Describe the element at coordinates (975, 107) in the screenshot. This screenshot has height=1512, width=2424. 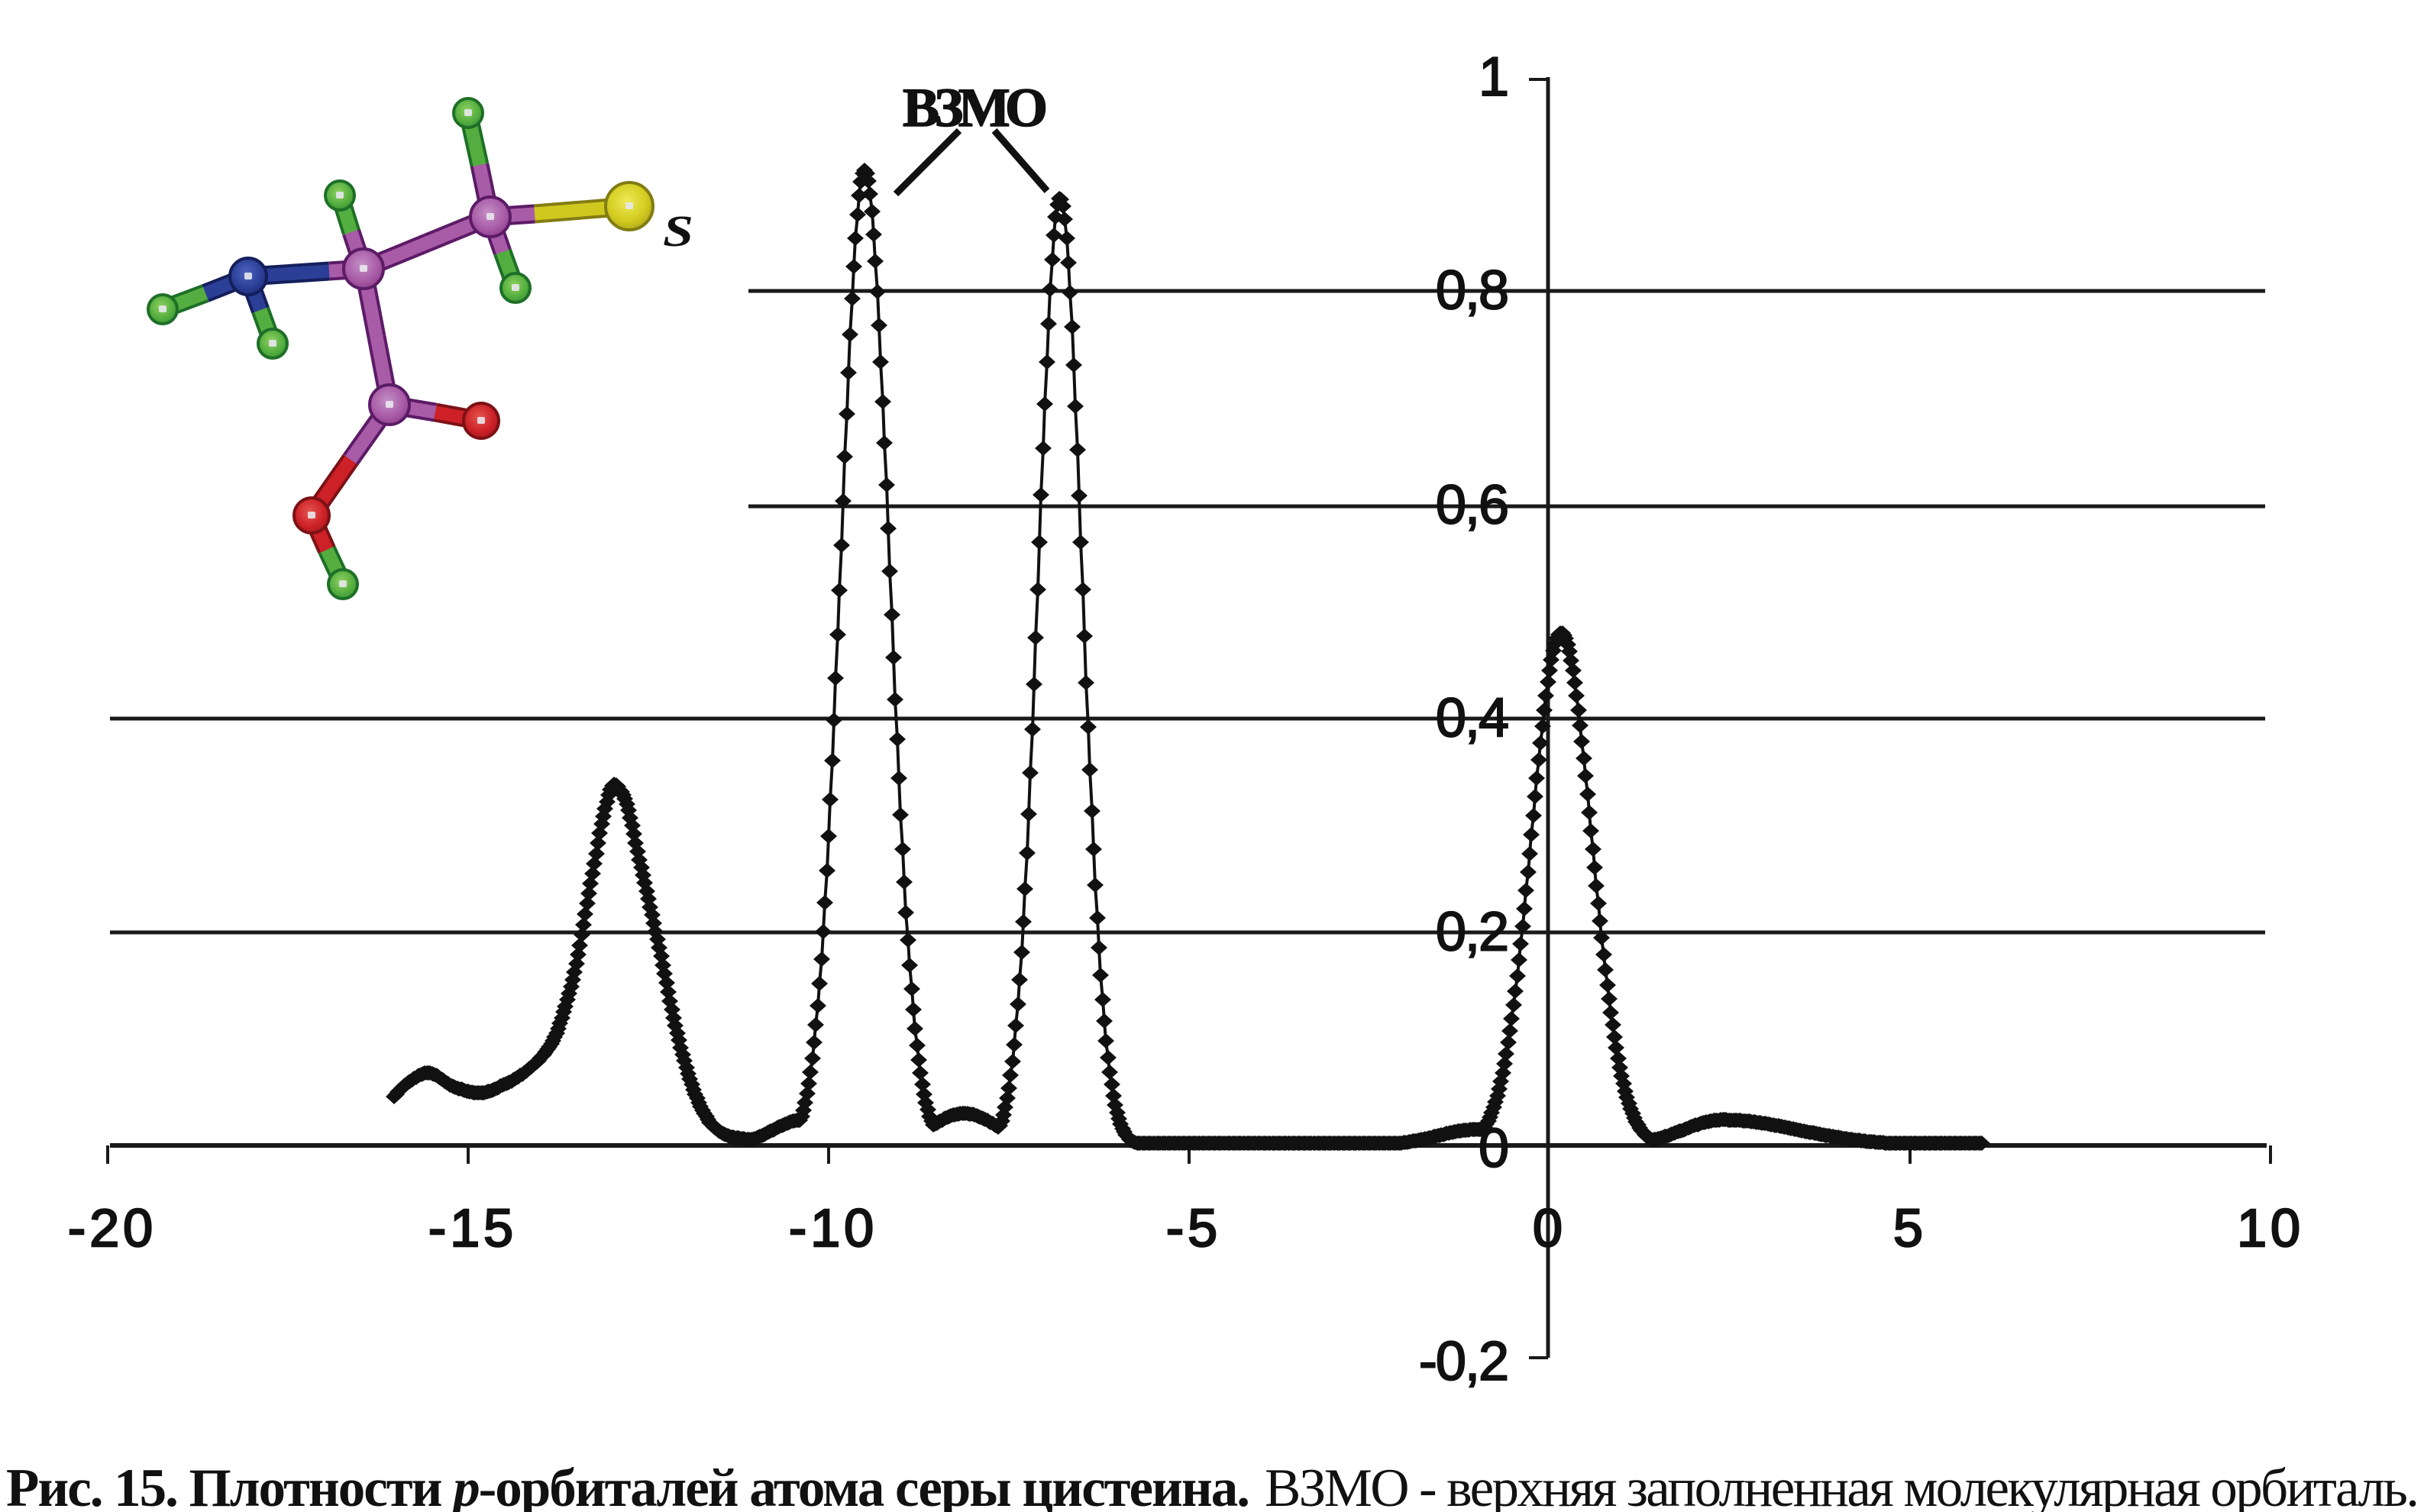
I see `svg-text: ВЗМО` at that location.